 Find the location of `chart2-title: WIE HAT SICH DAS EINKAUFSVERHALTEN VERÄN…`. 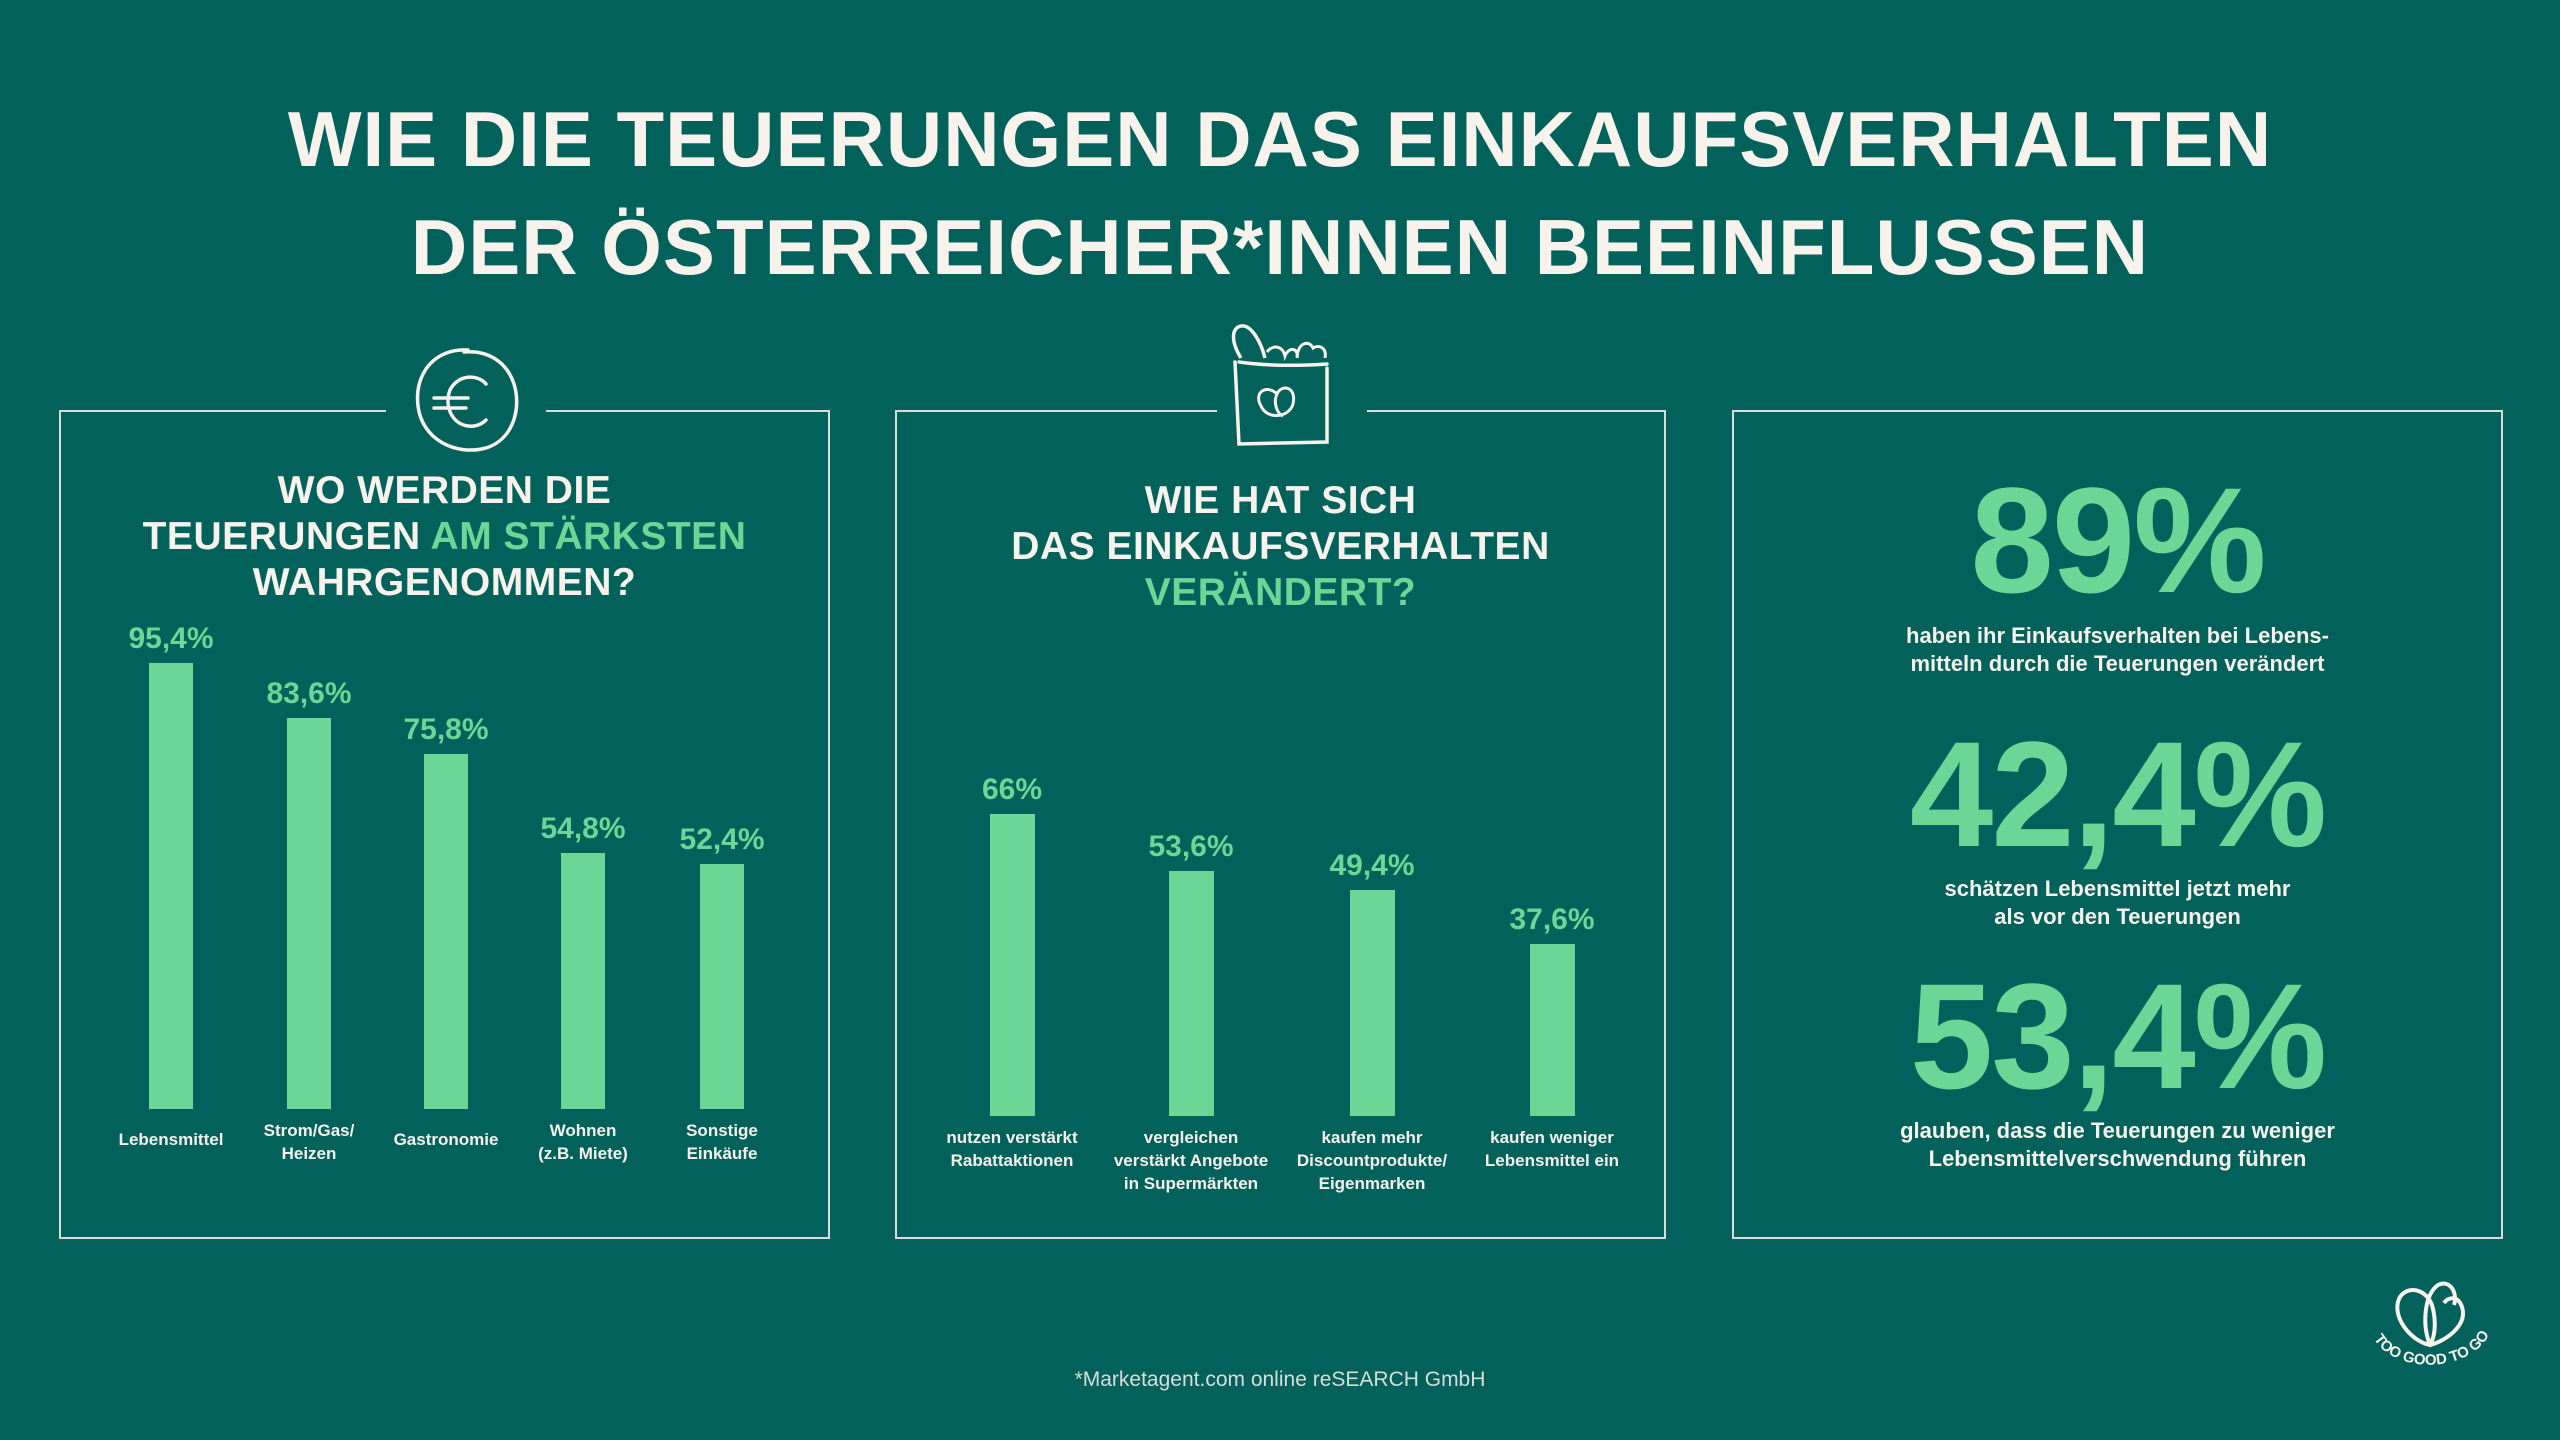

chart2-title: WIE HAT SICH DAS EINKAUFSVERHALTEN VERÄN… is located at coordinates (1280, 547).